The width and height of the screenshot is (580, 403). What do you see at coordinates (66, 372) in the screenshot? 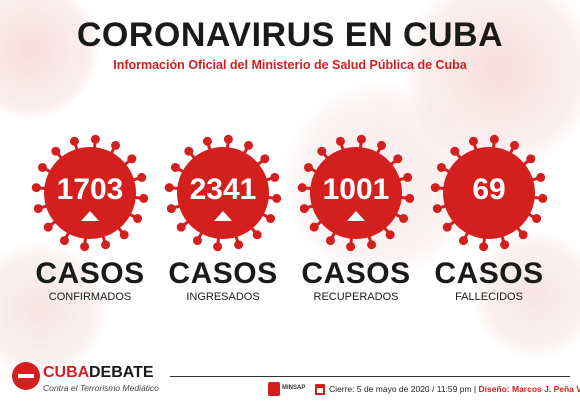
I see `logo-cuba-text: CUBA` at bounding box center [66, 372].